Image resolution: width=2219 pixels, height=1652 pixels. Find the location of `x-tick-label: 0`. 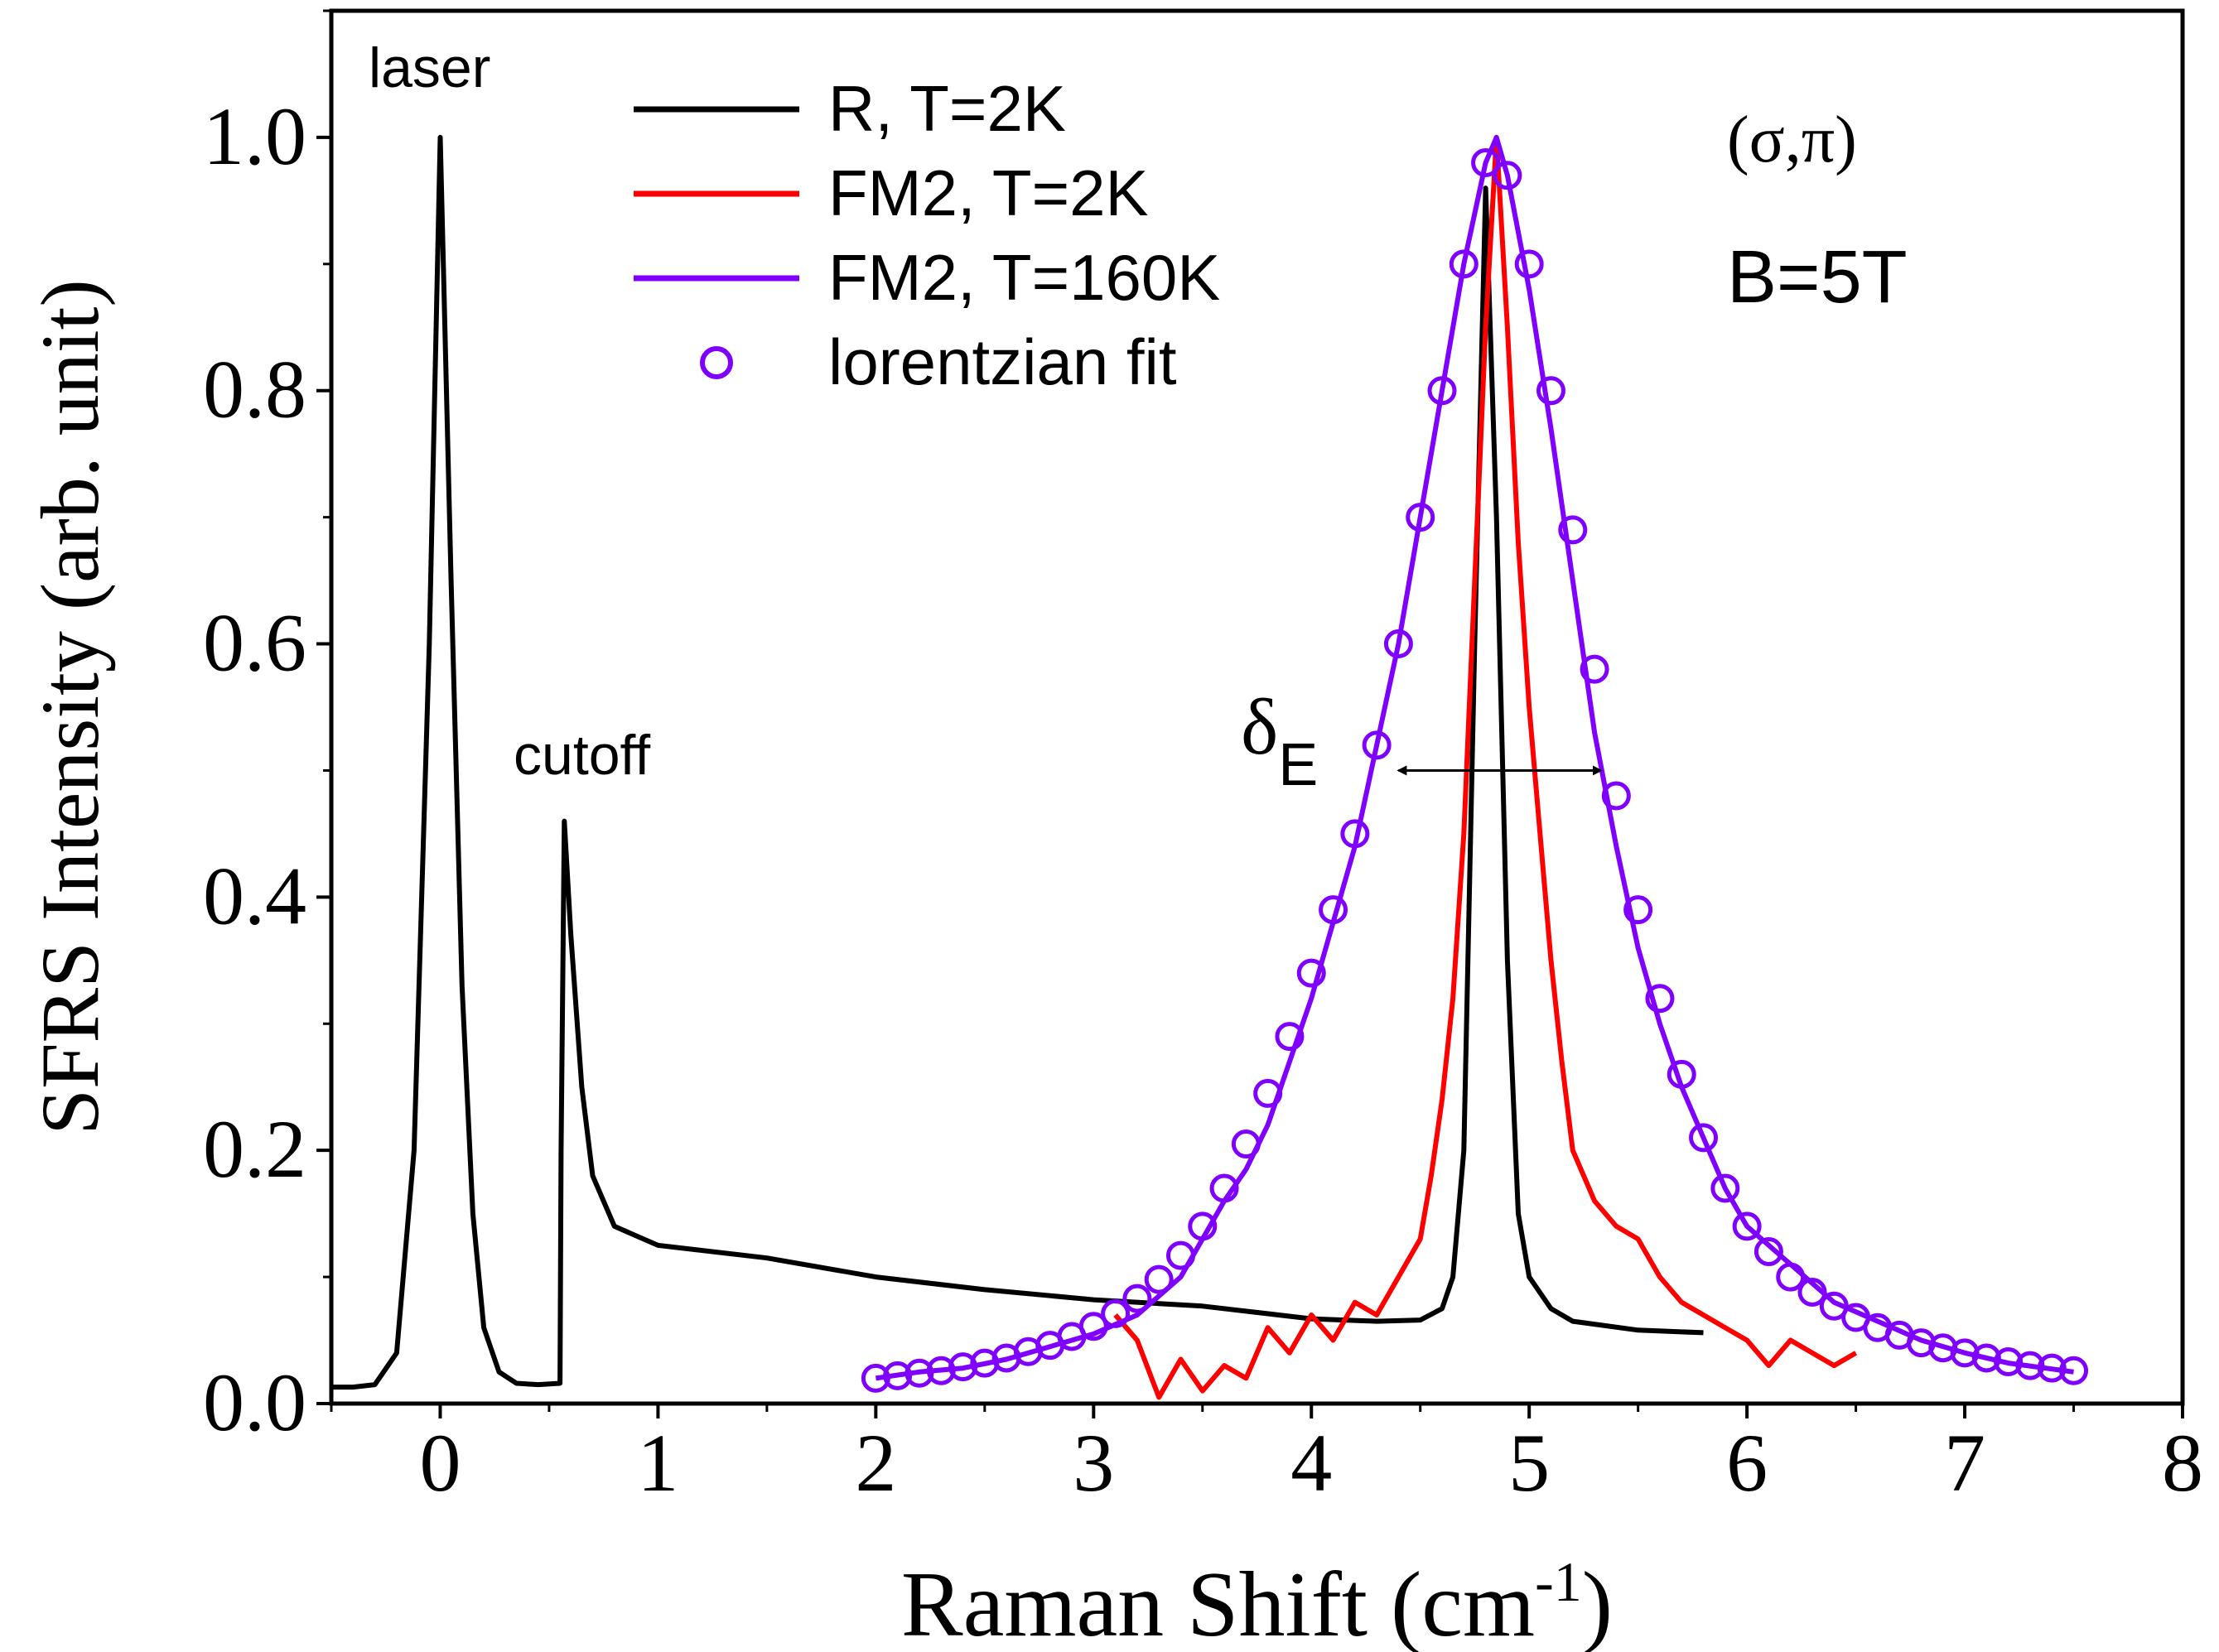

x-tick-label: 0 is located at coordinates (440, 1463).